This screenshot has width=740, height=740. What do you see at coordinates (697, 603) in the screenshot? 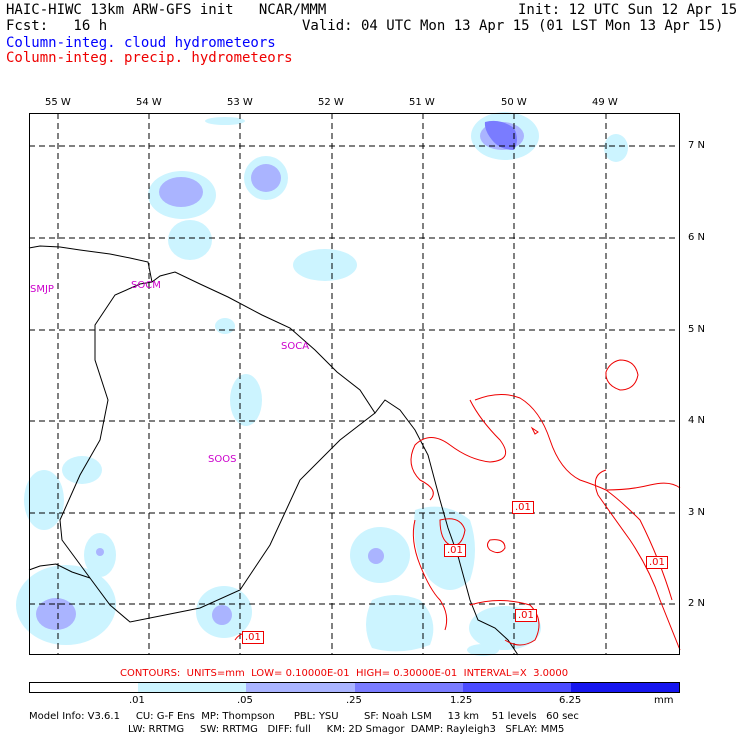
I see `lat-label: 2 N` at bounding box center [697, 603].